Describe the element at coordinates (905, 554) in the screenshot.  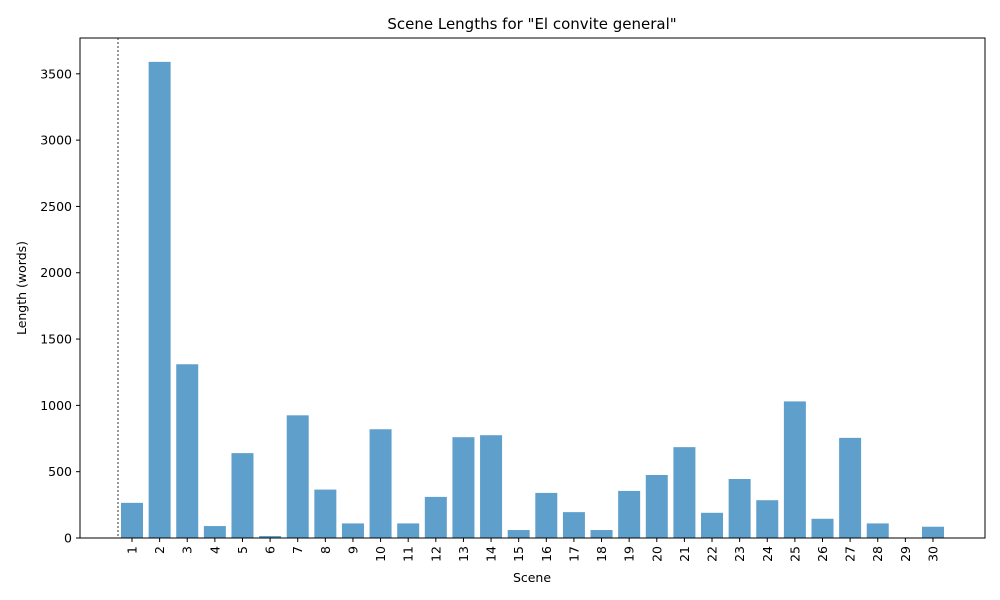
I see `x-tick-label: 29` at that location.